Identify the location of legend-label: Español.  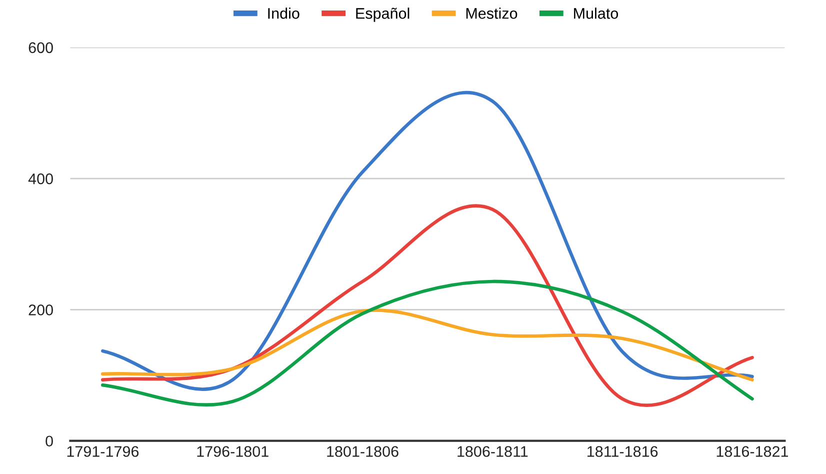
(383, 15).